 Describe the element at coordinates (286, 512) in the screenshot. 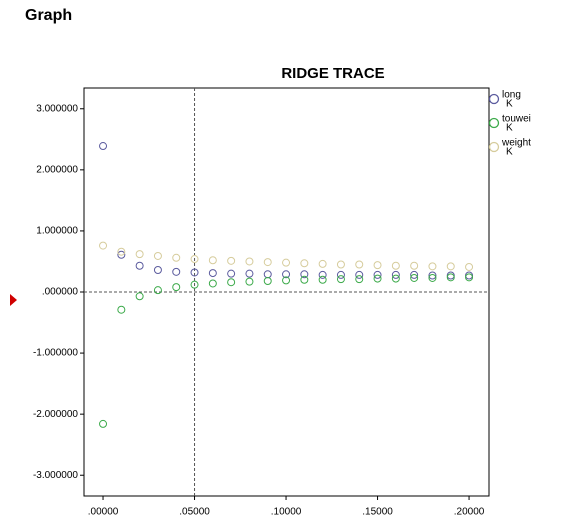

I see `x-tick-label: .10000` at that location.